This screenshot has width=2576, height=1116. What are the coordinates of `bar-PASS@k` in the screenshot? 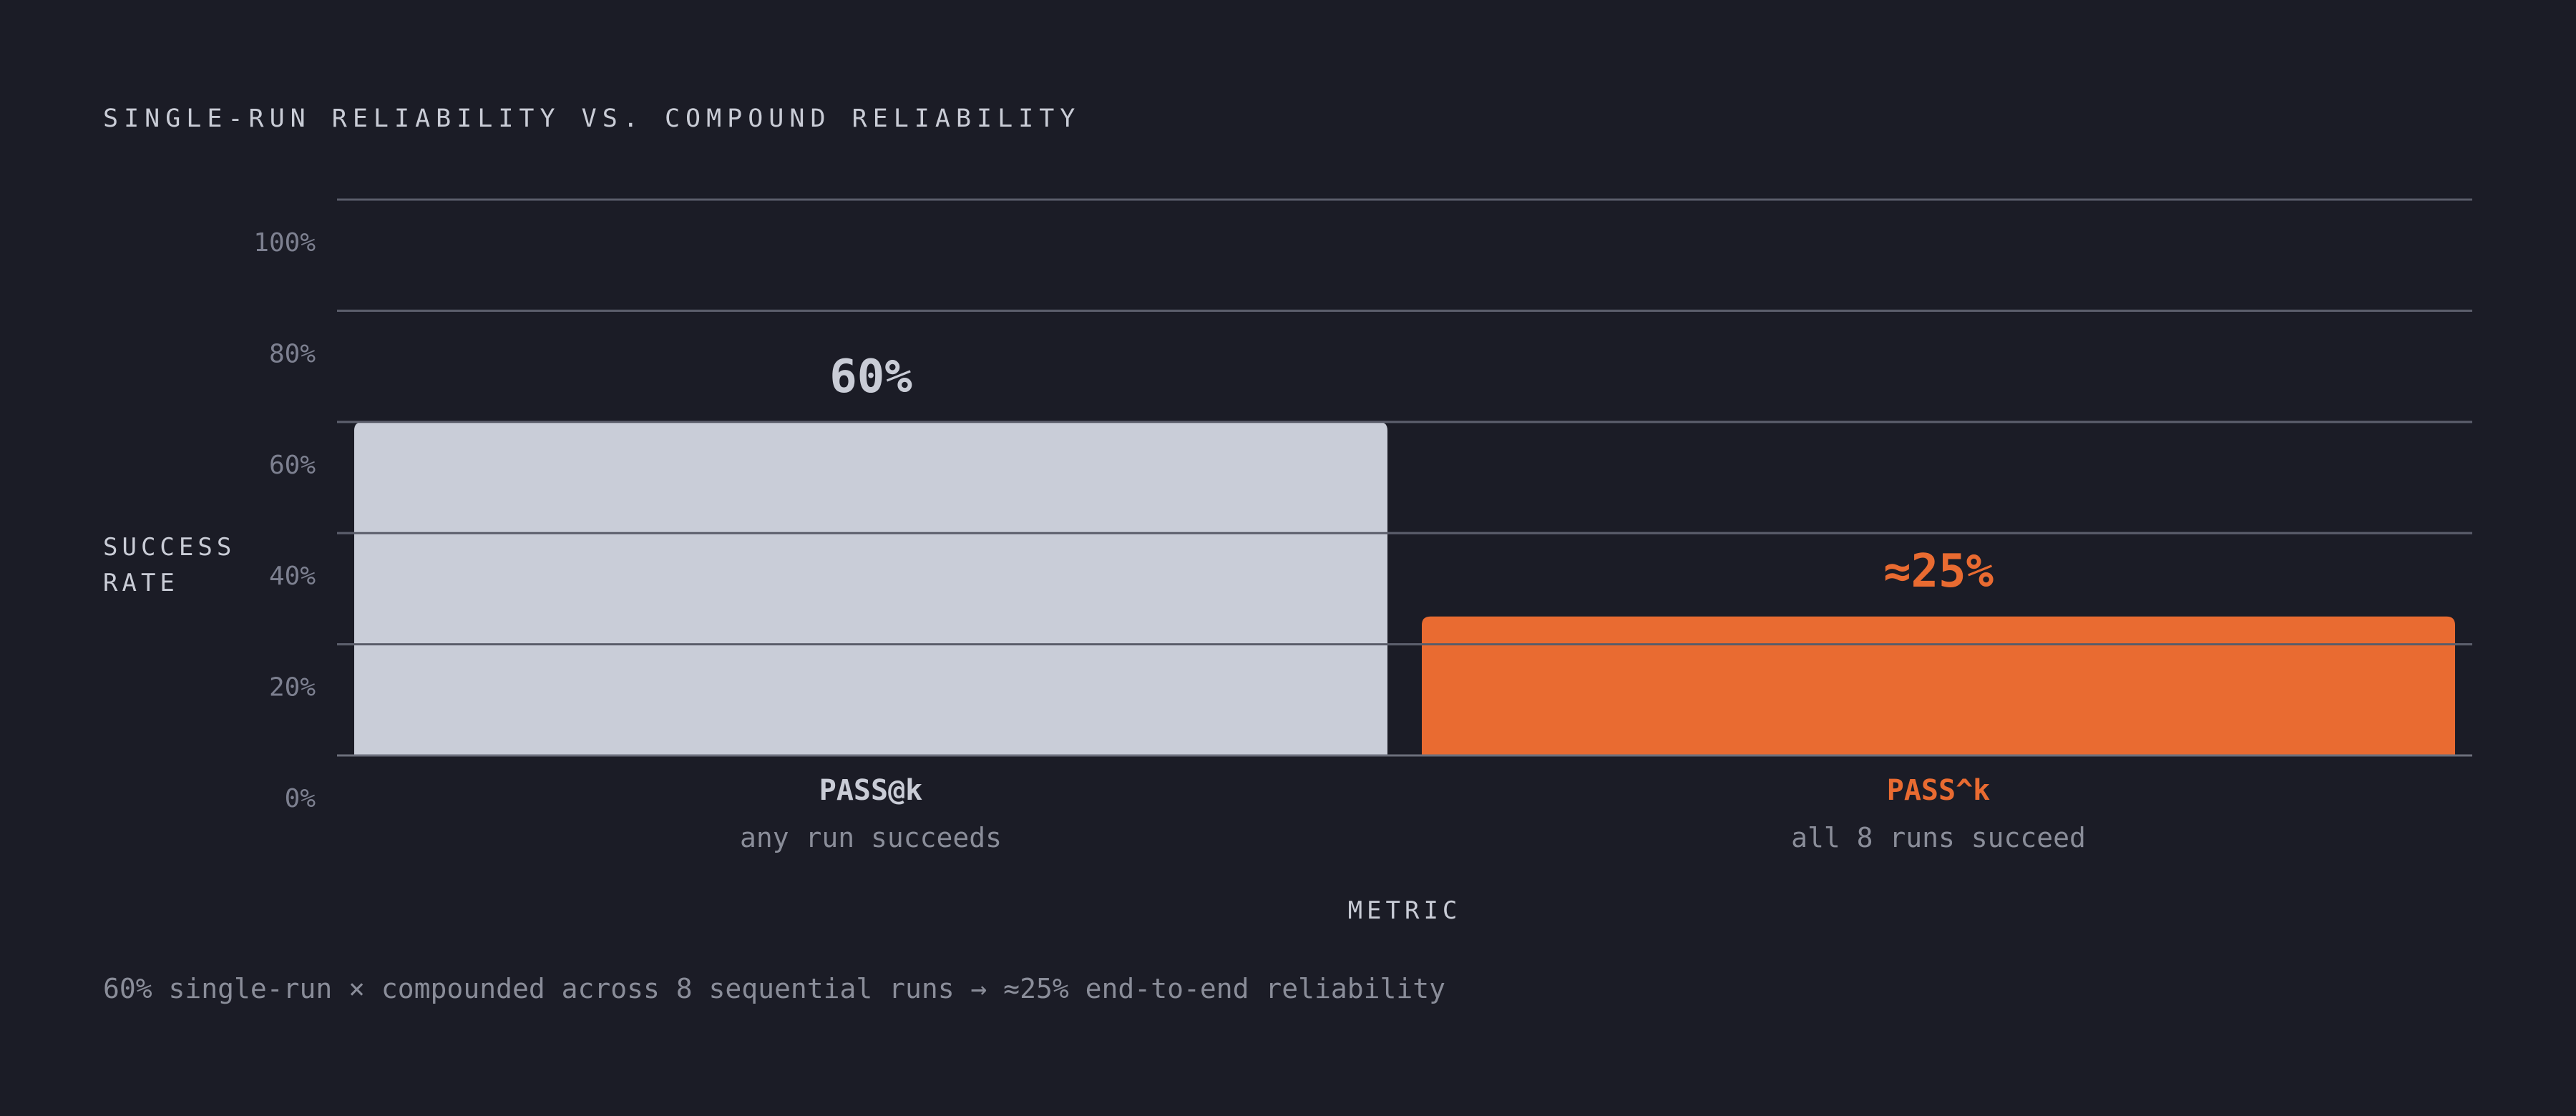 It's located at (870, 588).